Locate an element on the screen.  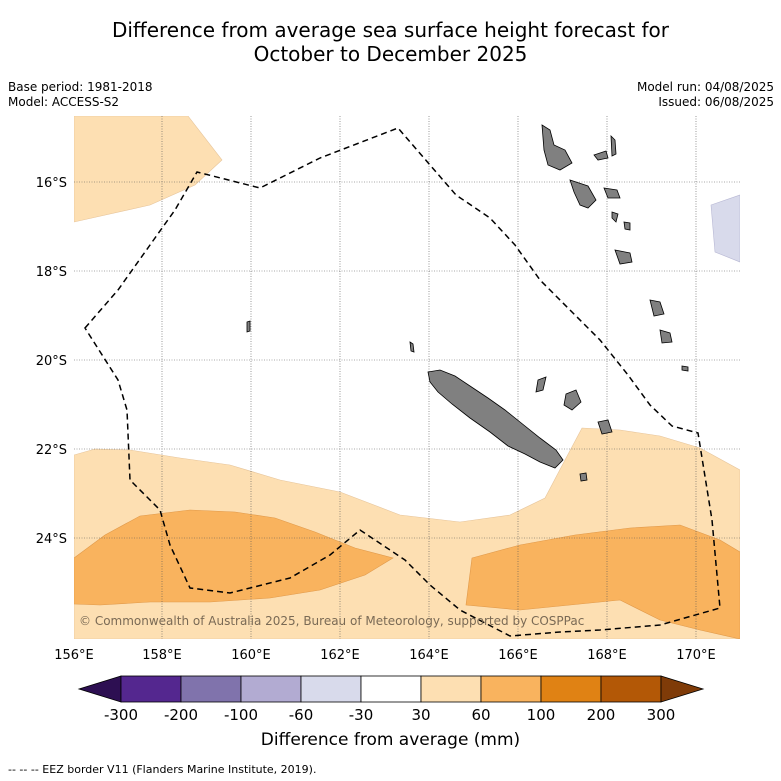
colorbar-tick-label: -200 is located at coordinates (181, 715).